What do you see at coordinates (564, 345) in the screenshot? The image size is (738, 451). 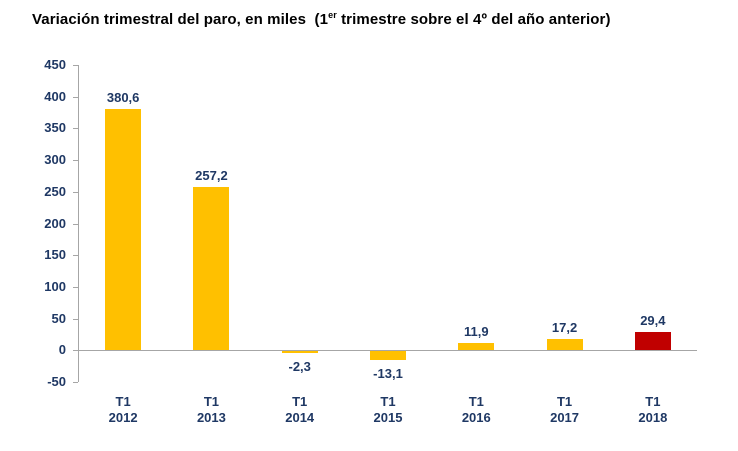 I see `bar-t1-2017` at bounding box center [564, 345].